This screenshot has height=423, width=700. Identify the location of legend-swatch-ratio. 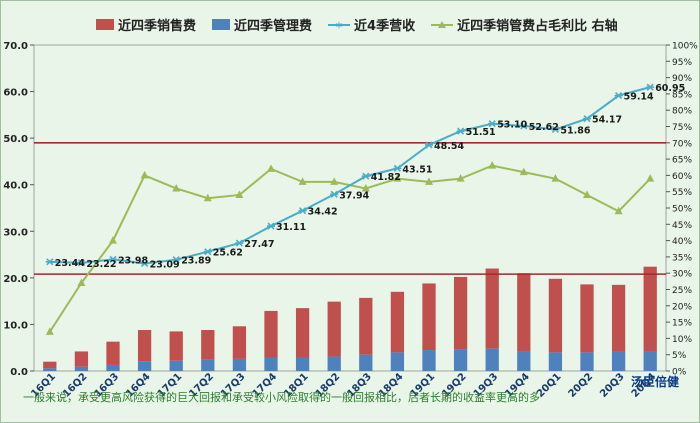
(442, 24).